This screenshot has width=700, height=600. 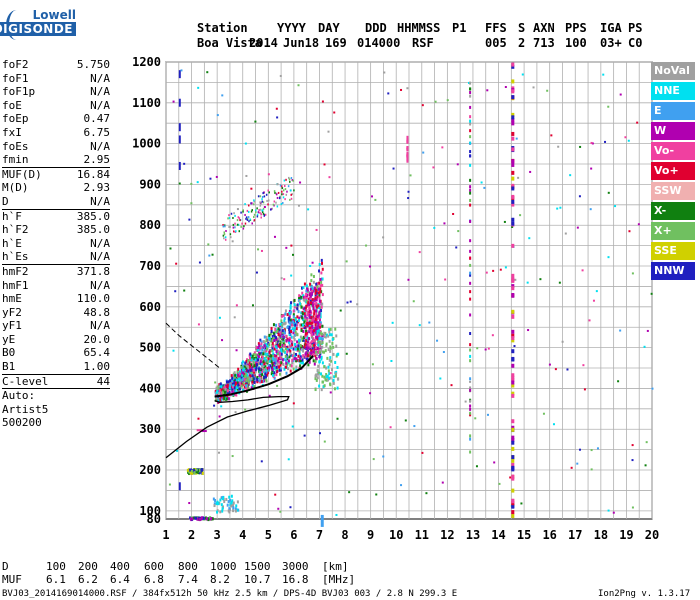 I want to click on header-row1-cell: YYYY, so click(x=291, y=28).